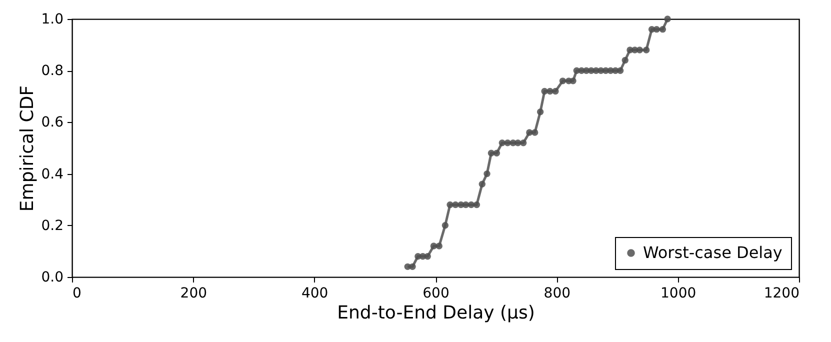  I want to click on y-tick-label: 0.8, so click(52, 71).